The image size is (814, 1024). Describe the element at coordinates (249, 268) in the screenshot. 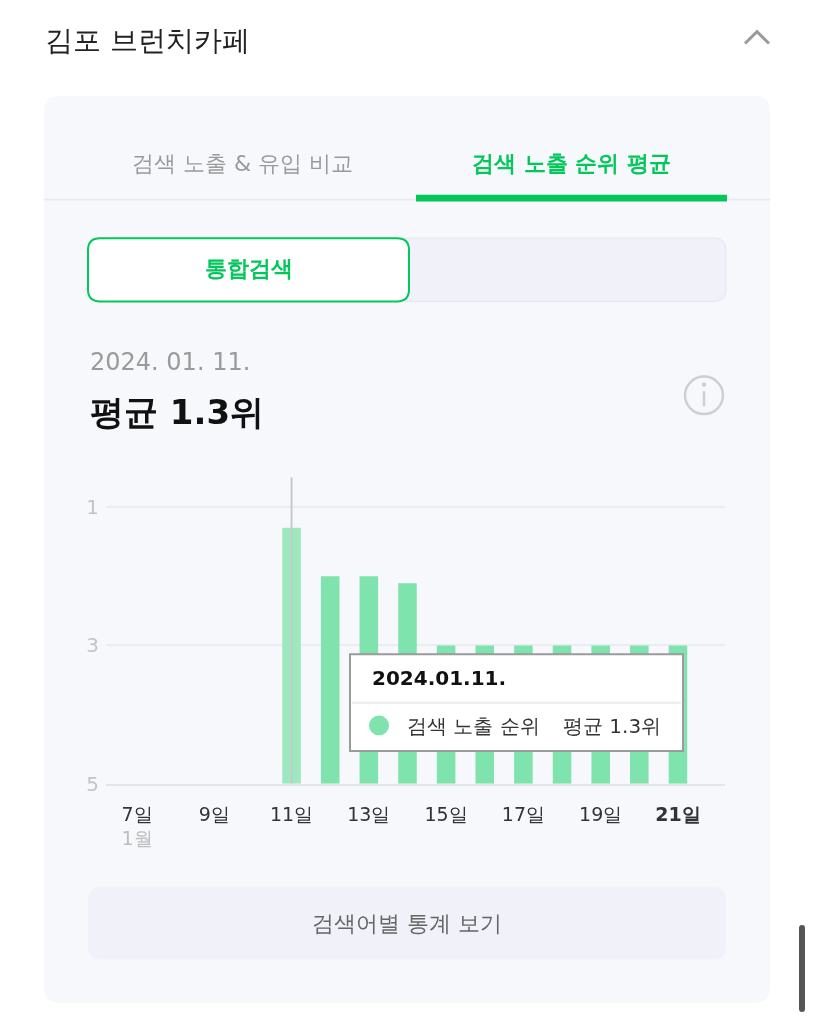

I see `text: 통합검색` at that location.